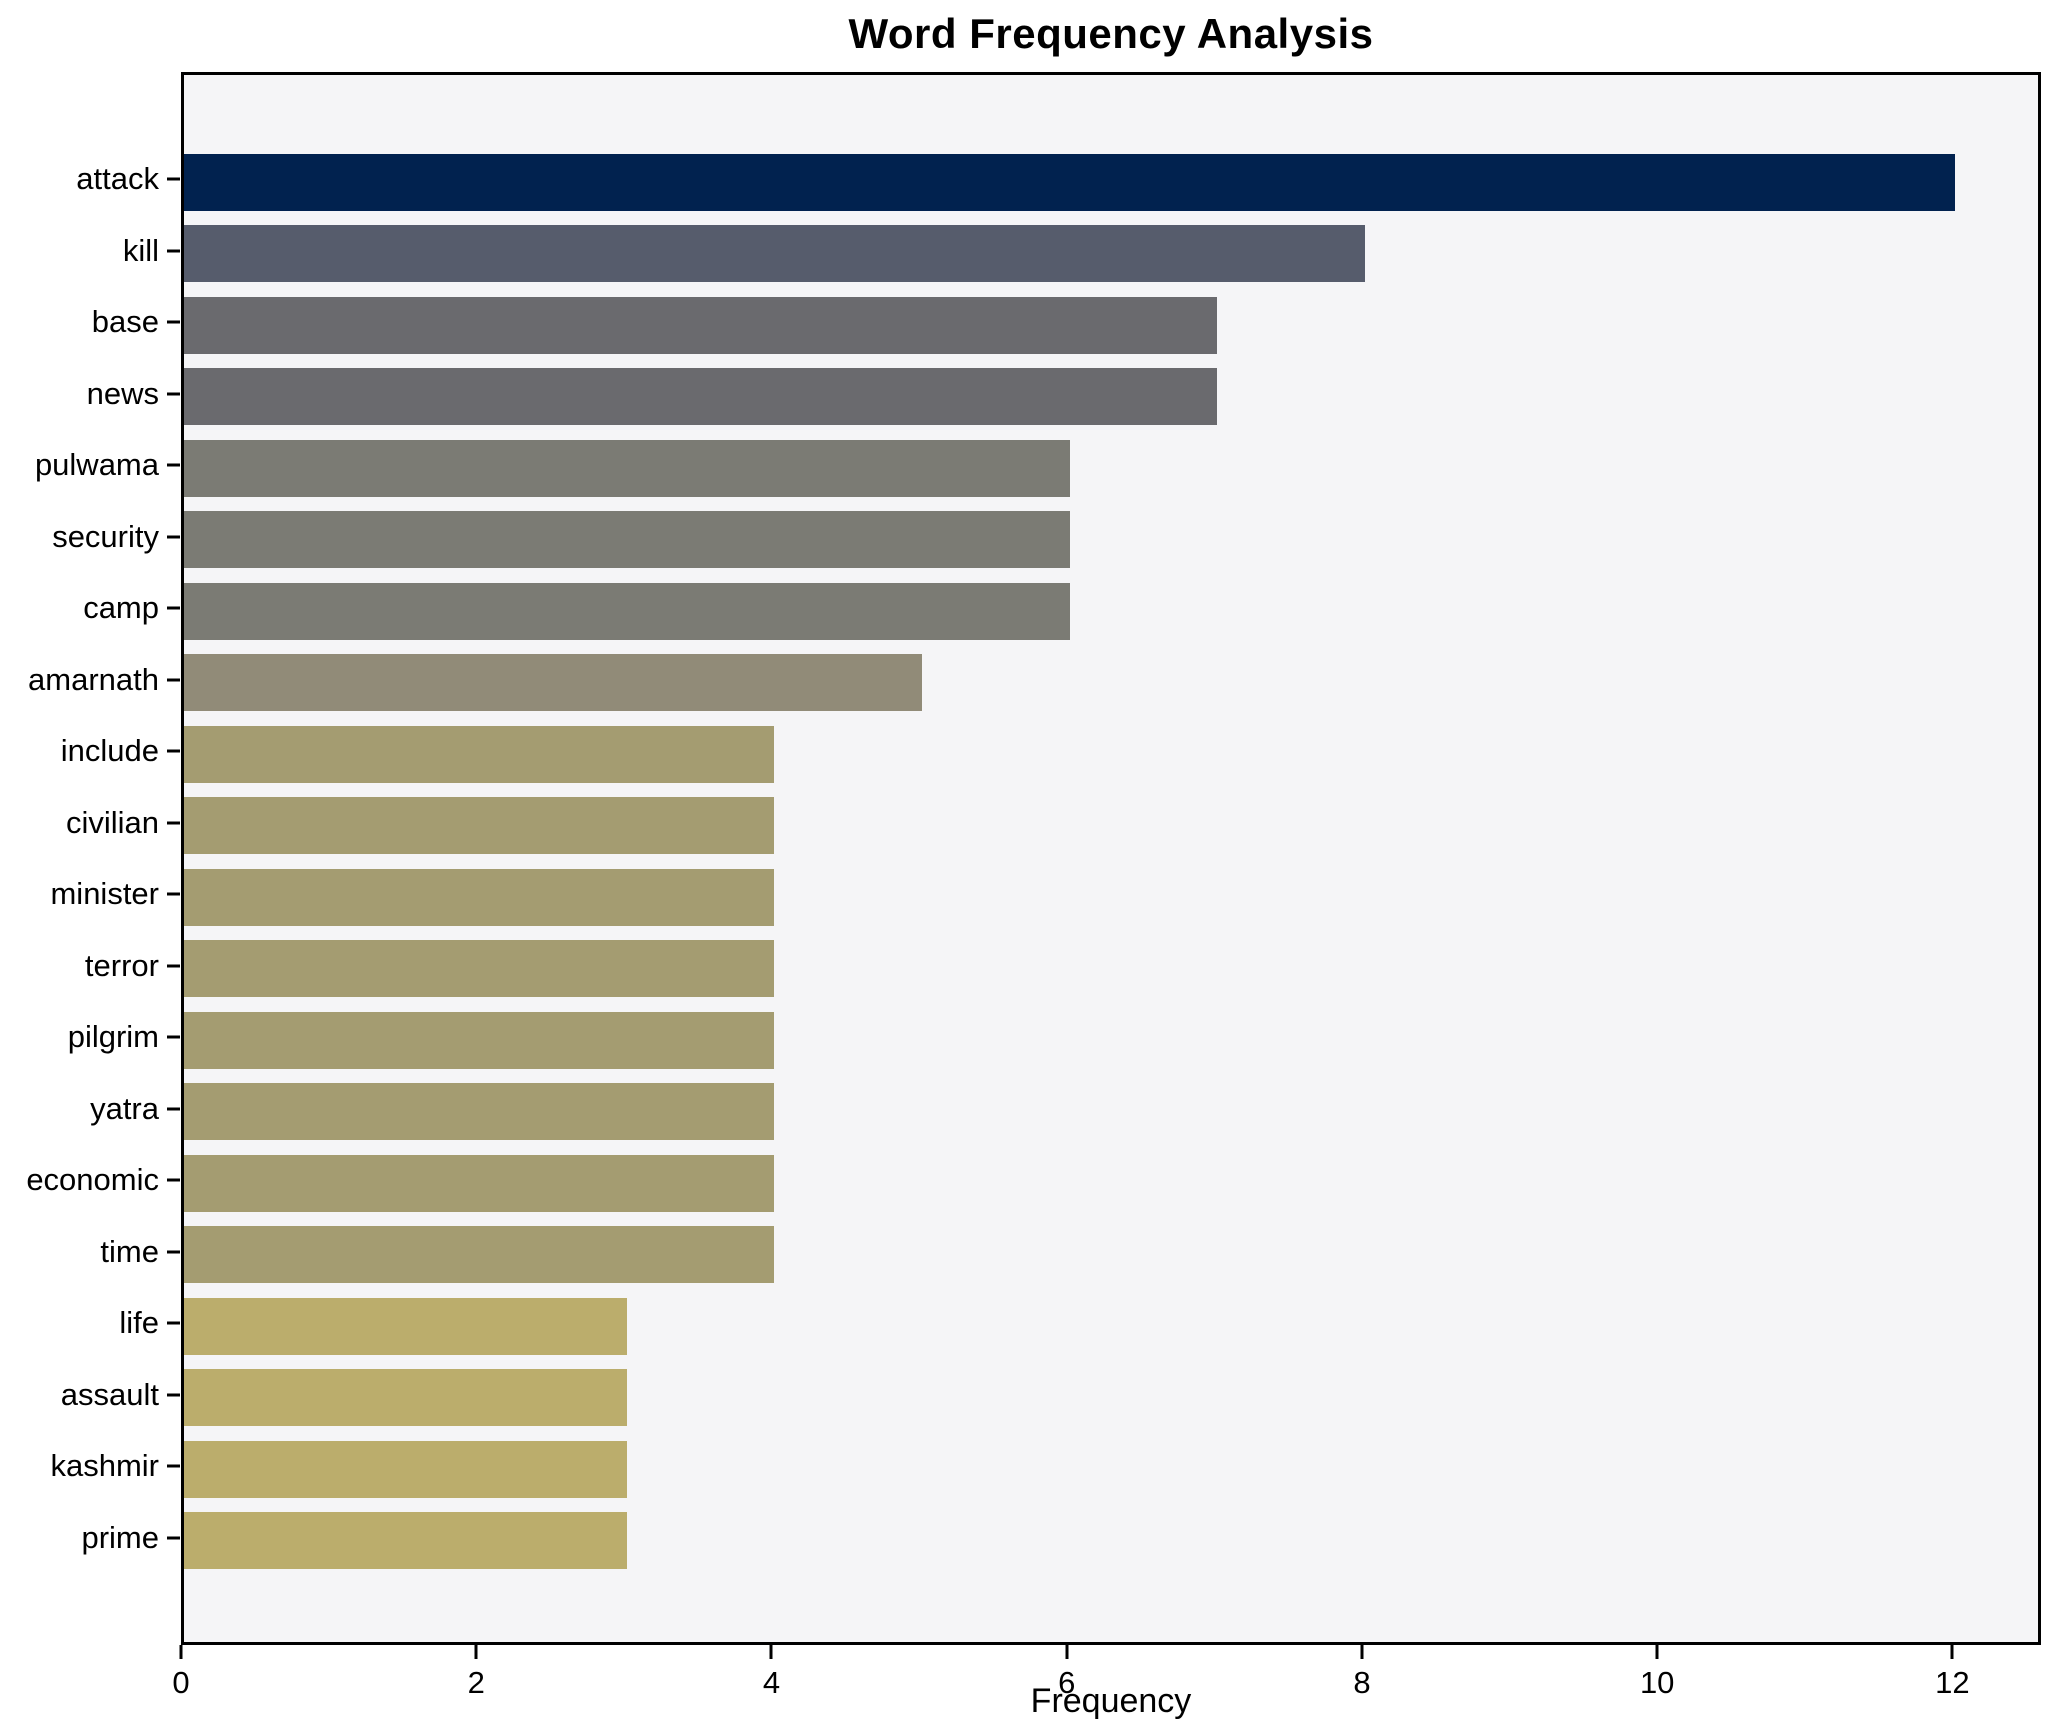 This screenshot has width=2062, height=1722. Describe the element at coordinates (627, 468) in the screenshot. I see `bar-pulwama` at that location.